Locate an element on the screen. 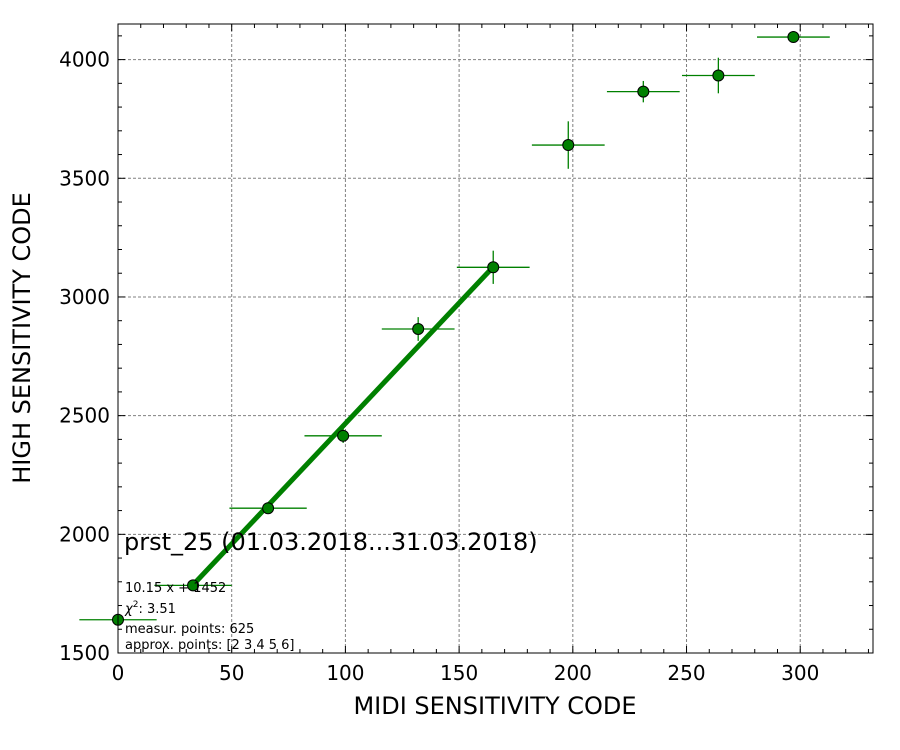  fit-line is located at coordinates (343, 426).